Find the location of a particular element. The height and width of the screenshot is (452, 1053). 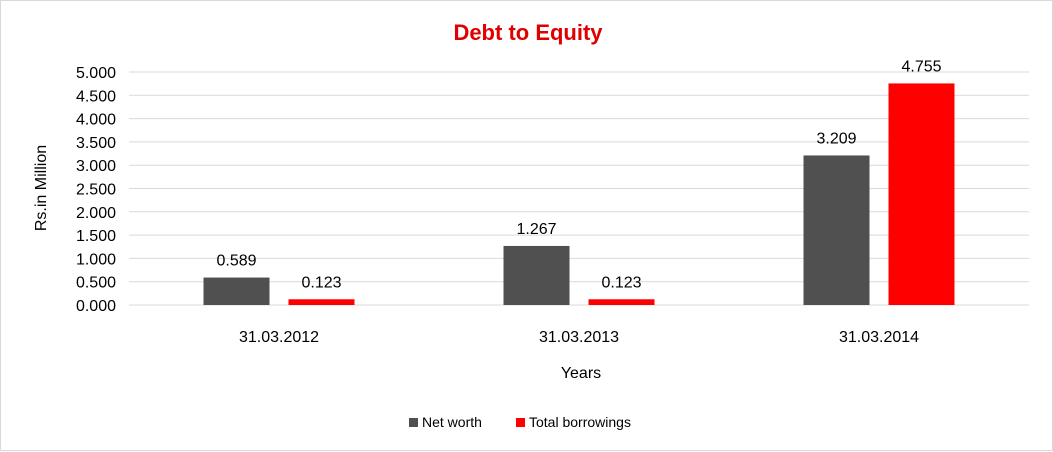

x-tick-label: 31.03.2012 is located at coordinates (279, 337).